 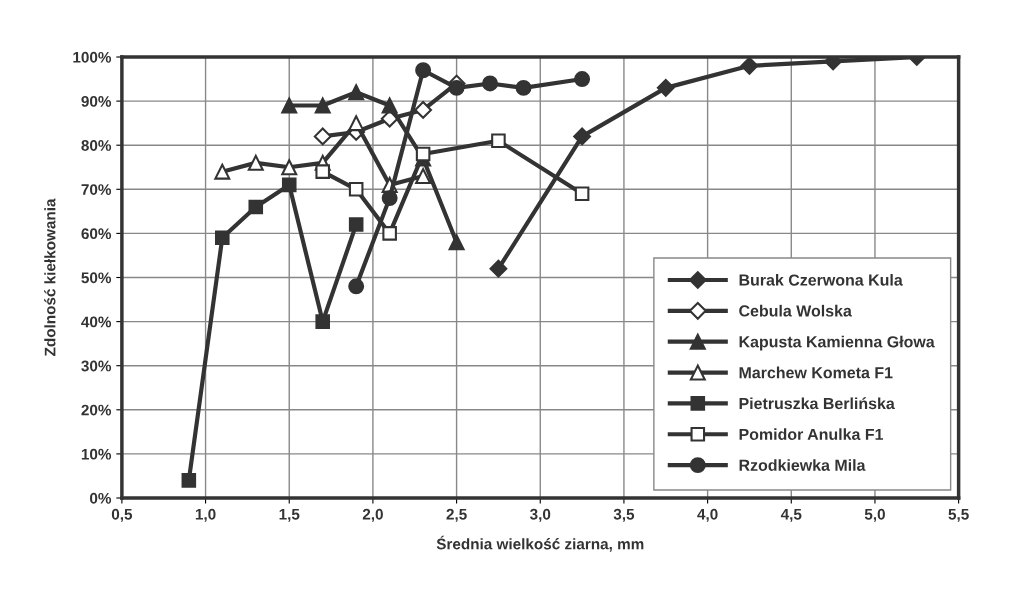 What do you see at coordinates (50, 277) in the screenshot?
I see `y-axis-title: Zdolność kiełkowania` at bounding box center [50, 277].